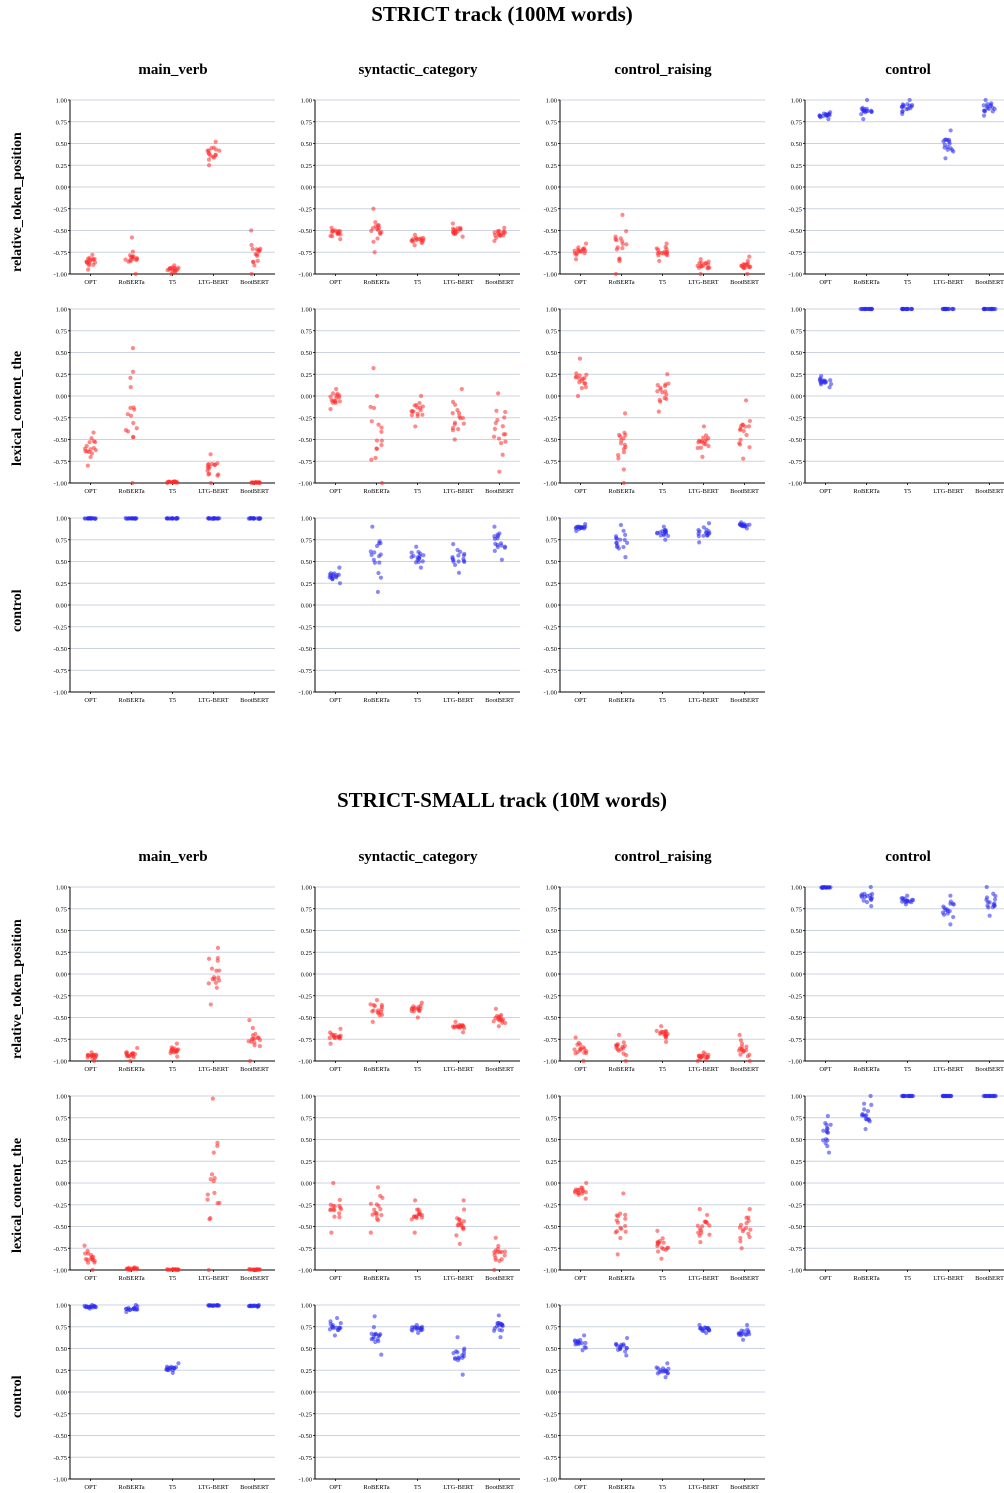  I want to click on x-tick-label: BootBERT, so click(254, 1069).